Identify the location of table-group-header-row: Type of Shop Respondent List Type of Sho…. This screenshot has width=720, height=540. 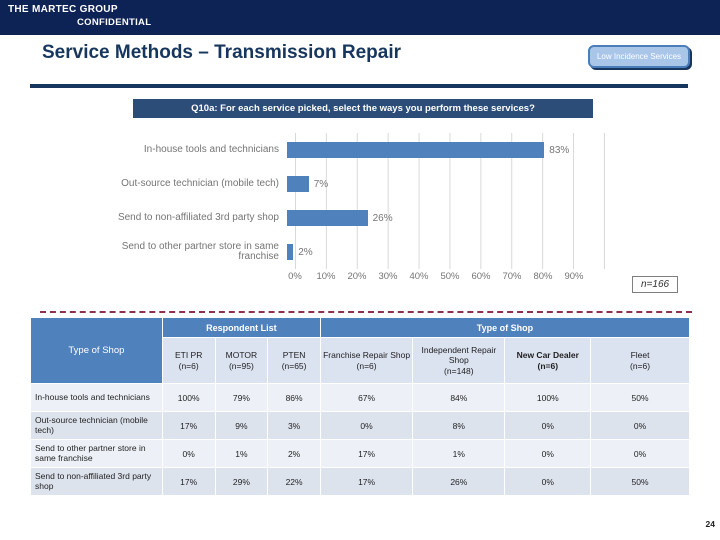
(360, 350).